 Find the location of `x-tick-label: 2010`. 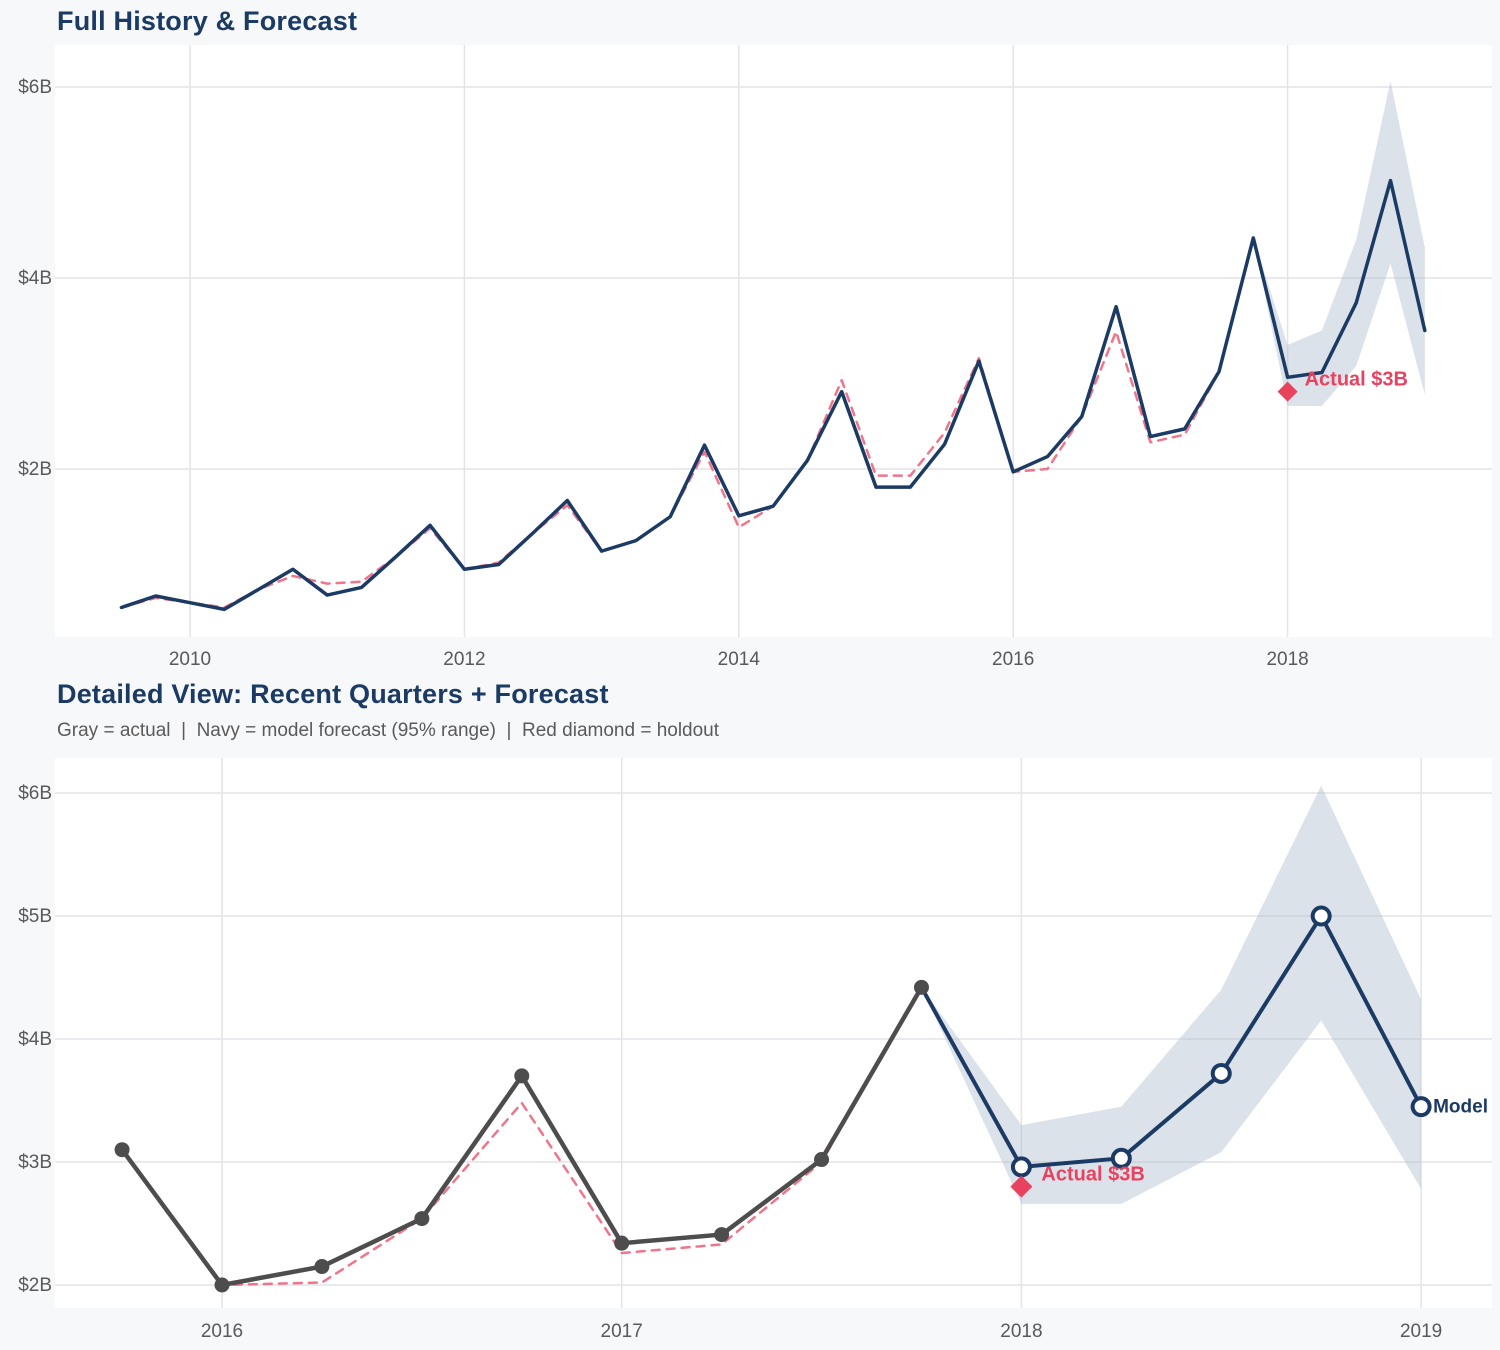

x-tick-label: 2010 is located at coordinates (190, 659).